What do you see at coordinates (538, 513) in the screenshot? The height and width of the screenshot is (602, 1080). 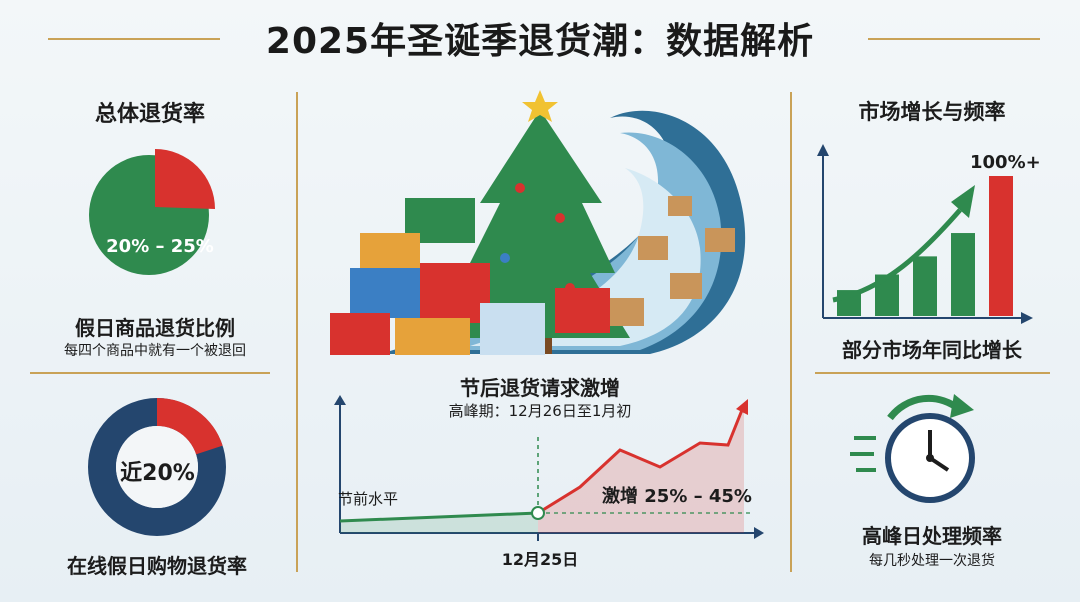 I see `christmas-day-point` at bounding box center [538, 513].